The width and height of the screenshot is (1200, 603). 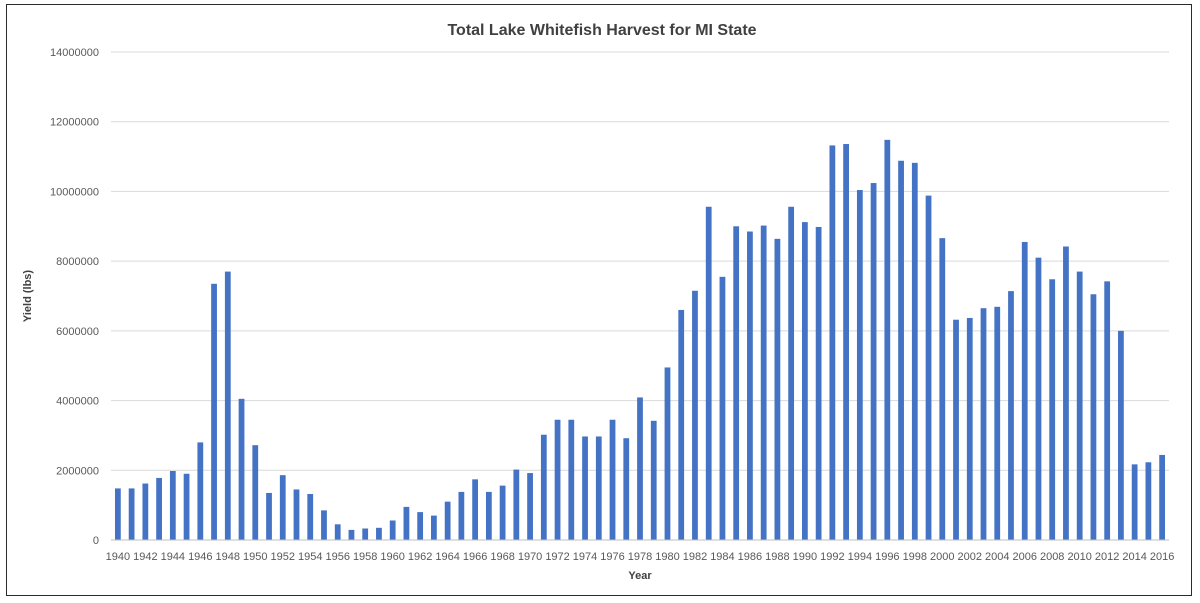 What do you see at coordinates (1148, 501) in the screenshot?
I see `bar-2015` at bounding box center [1148, 501].